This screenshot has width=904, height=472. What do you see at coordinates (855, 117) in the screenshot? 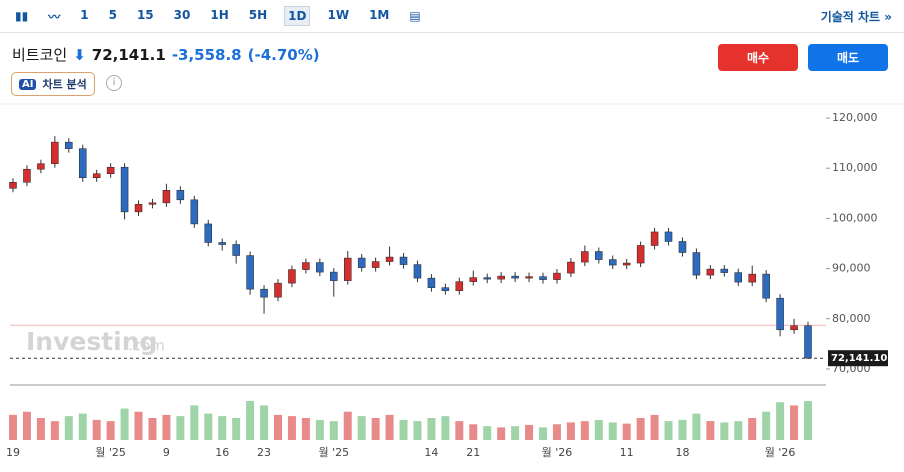
I see `y-tick-label: 120,000` at bounding box center [855, 117].